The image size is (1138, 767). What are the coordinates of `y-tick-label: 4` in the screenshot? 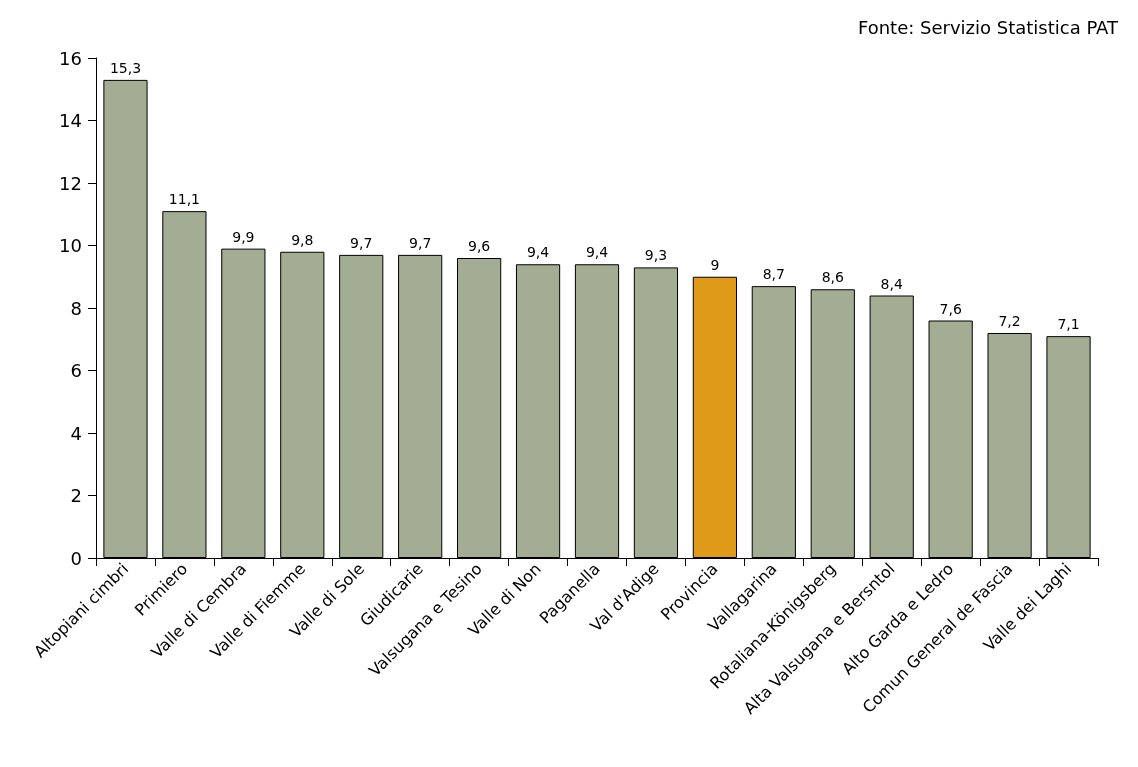 It's located at (76, 433).